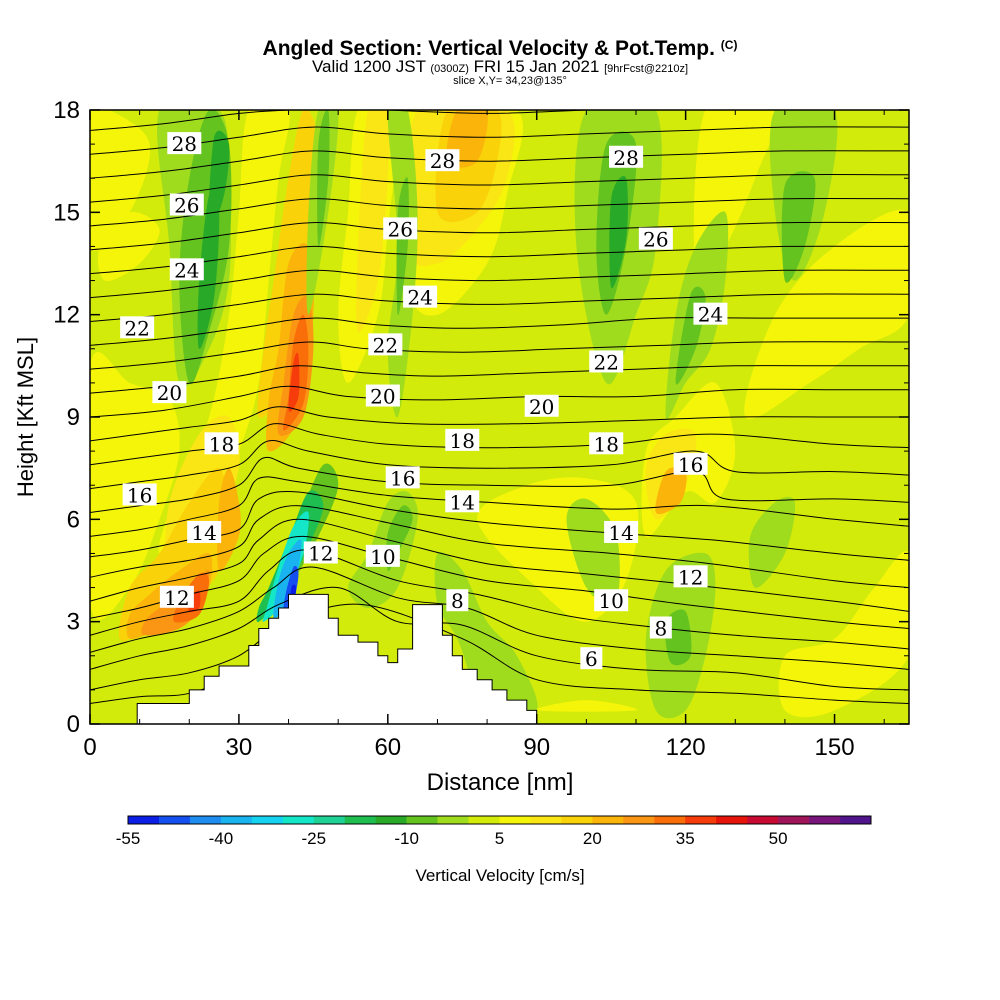 Image resolution: width=1000 pixels, height=1000 pixels. What do you see at coordinates (510, 81) in the screenshot?
I see `slice-info: slice X,Y= 34,23@135°` at bounding box center [510, 81].